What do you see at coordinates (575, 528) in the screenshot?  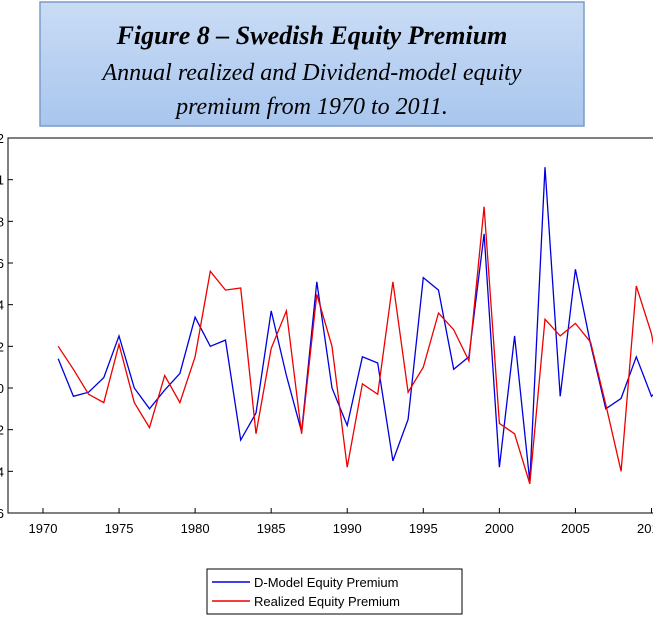 I see `x-tick-label: 2005` at bounding box center [575, 528].